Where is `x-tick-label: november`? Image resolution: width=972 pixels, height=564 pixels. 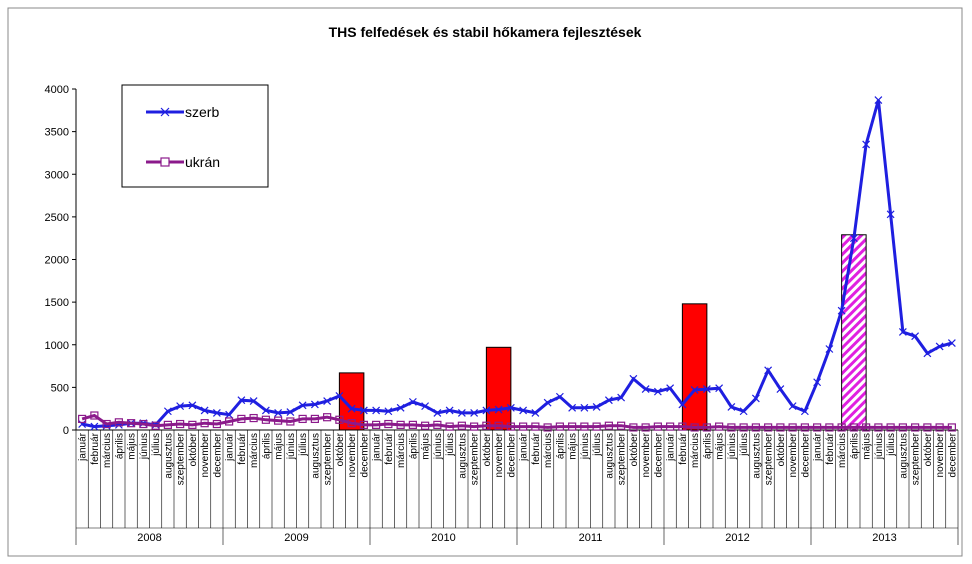 x-tick-label: november is located at coordinates (646, 454).